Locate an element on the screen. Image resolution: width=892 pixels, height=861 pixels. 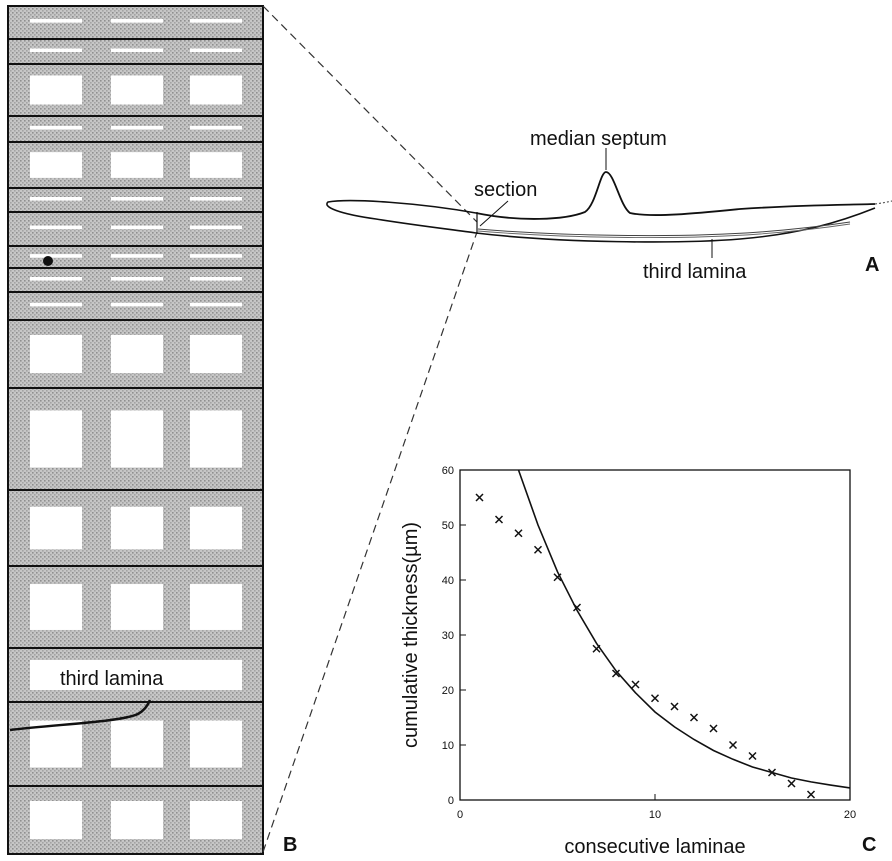
y-tick-label: 0 is located at coordinates (451, 801).